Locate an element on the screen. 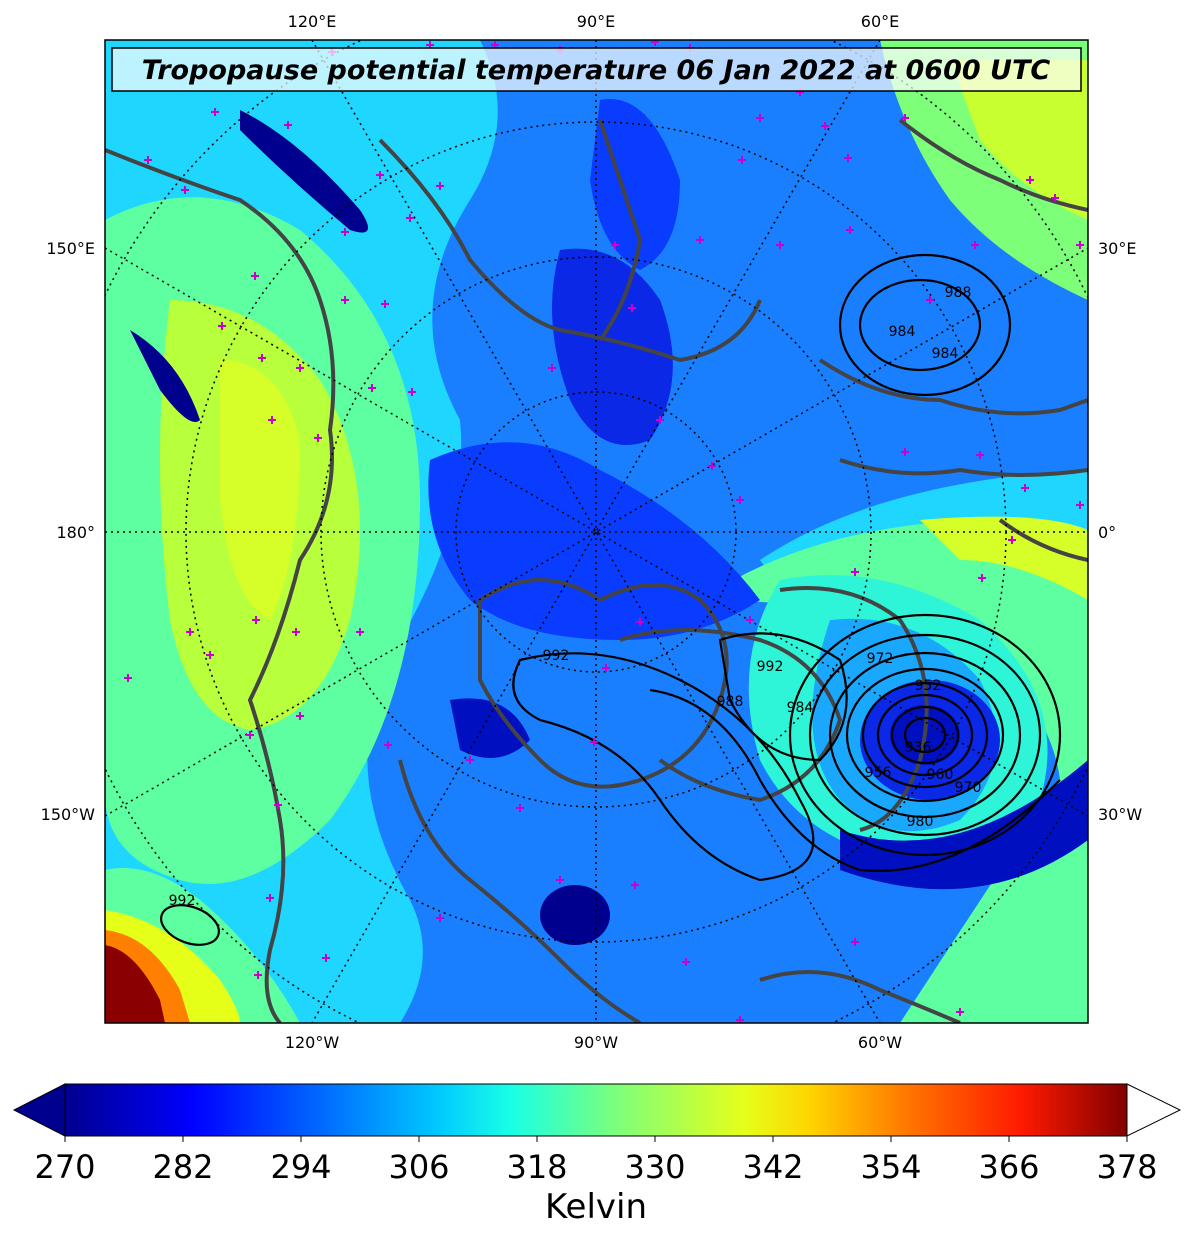 This screenshot has width=1192, height=1238. lon-label-top-1: 120°E is located at coordinates (312, 21).